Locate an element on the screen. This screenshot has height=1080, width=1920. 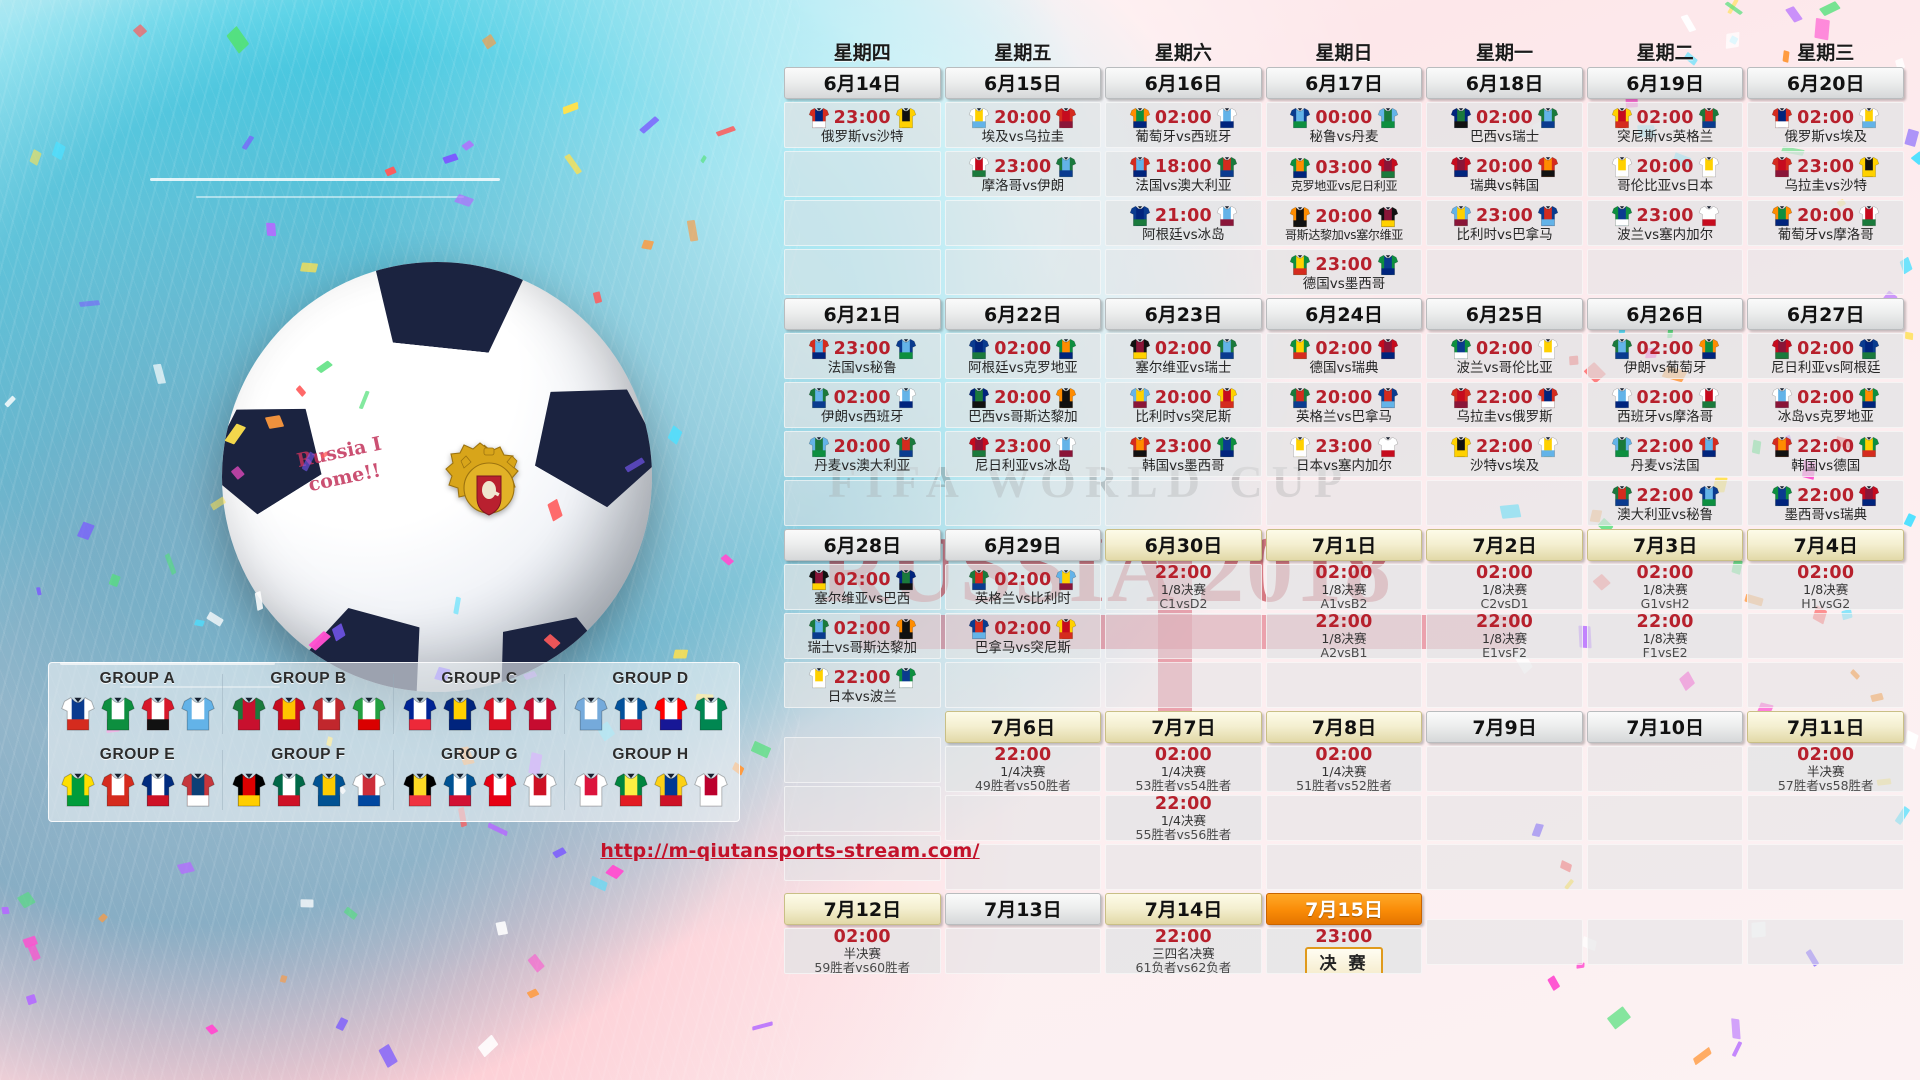
knockout-match-cell: 02:00 1/4决赛 53胜者vs54胜者 is located at coordinates (1183, 769).